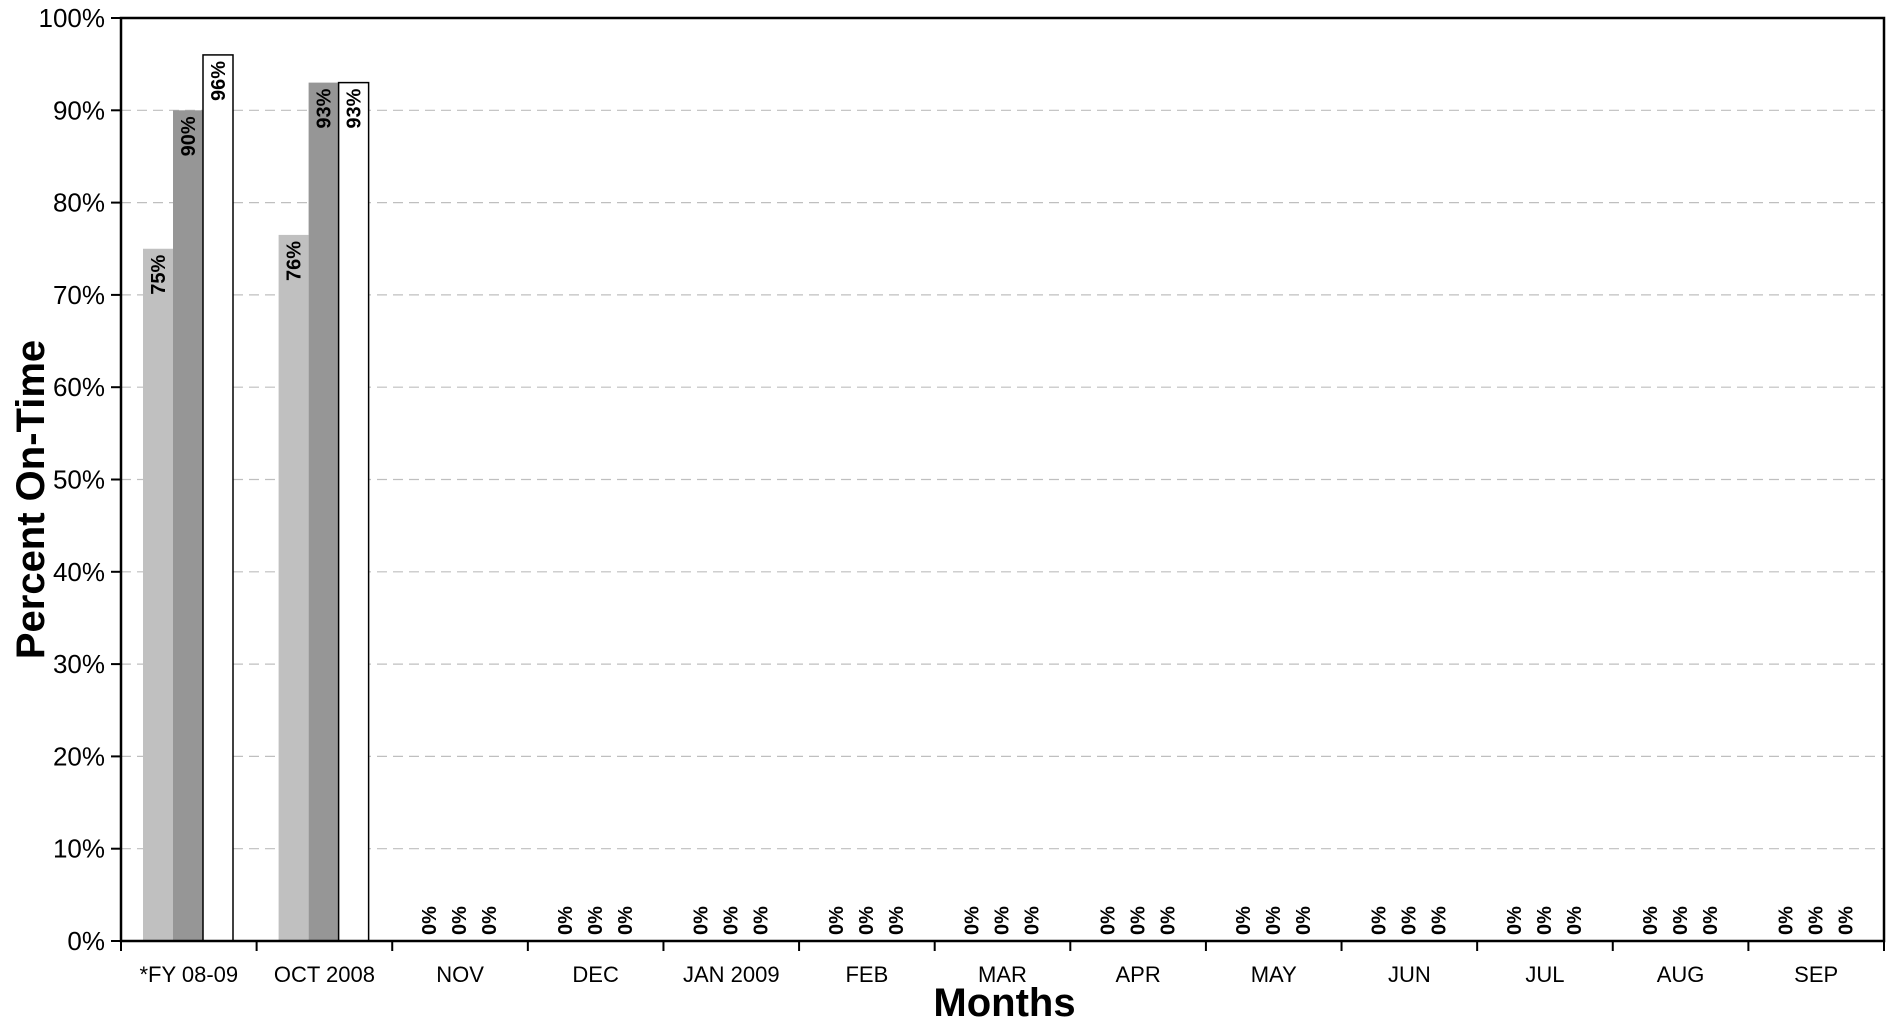  What do you see at coordinates (31, 499) in the screenshot?
I see `y-axis-title: Percent On-Time` at bounding box center [31, 499].